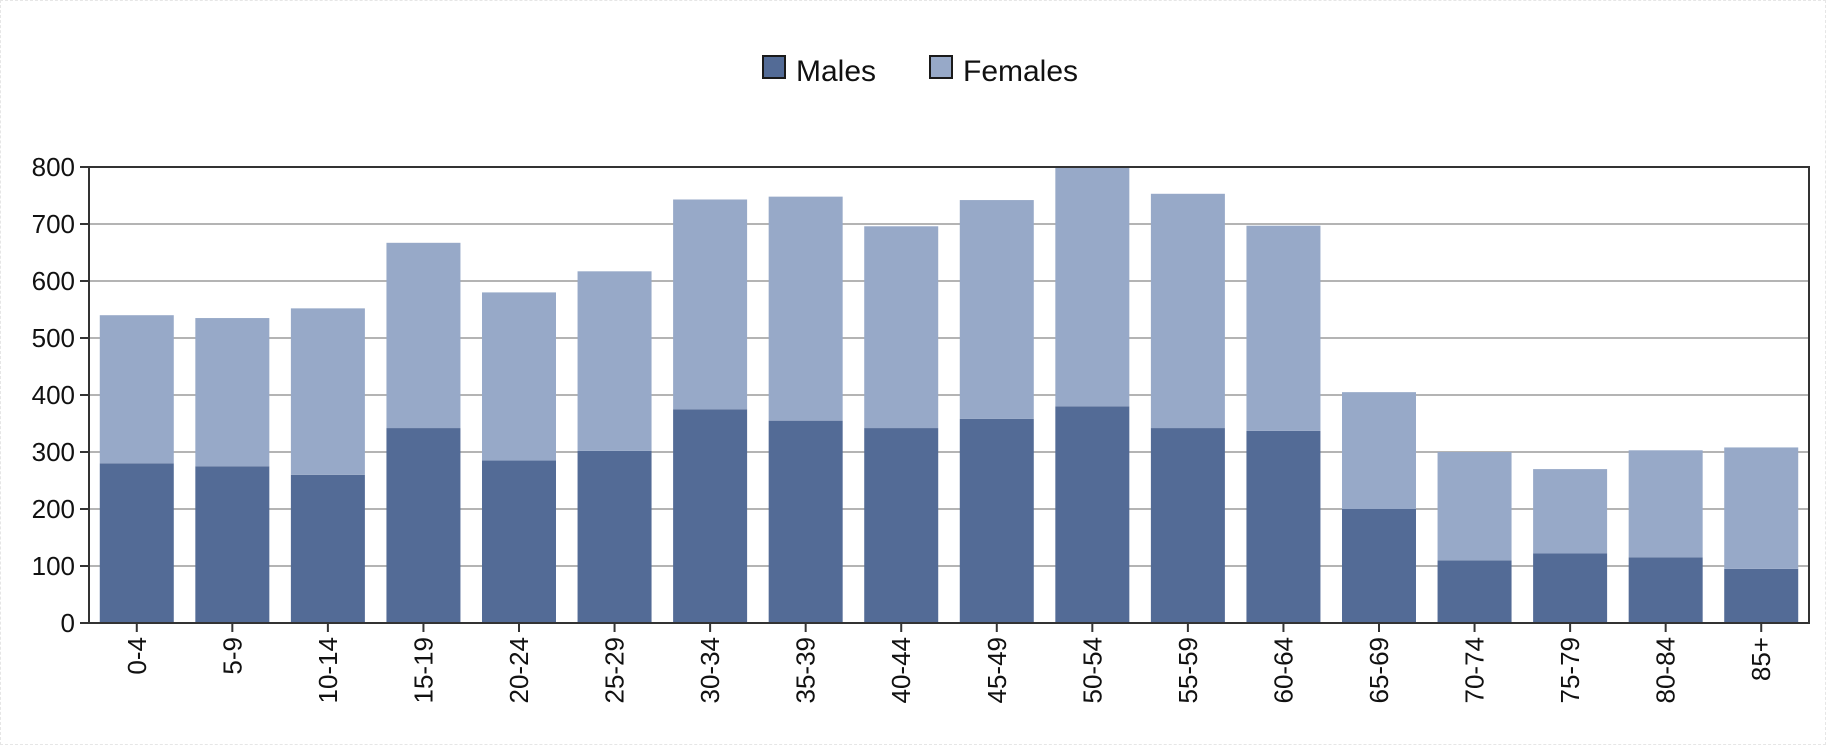  Describe the element at coordinates (1666, 670) in the screenshot. I see `x-tick-label: 80-84` at that location.